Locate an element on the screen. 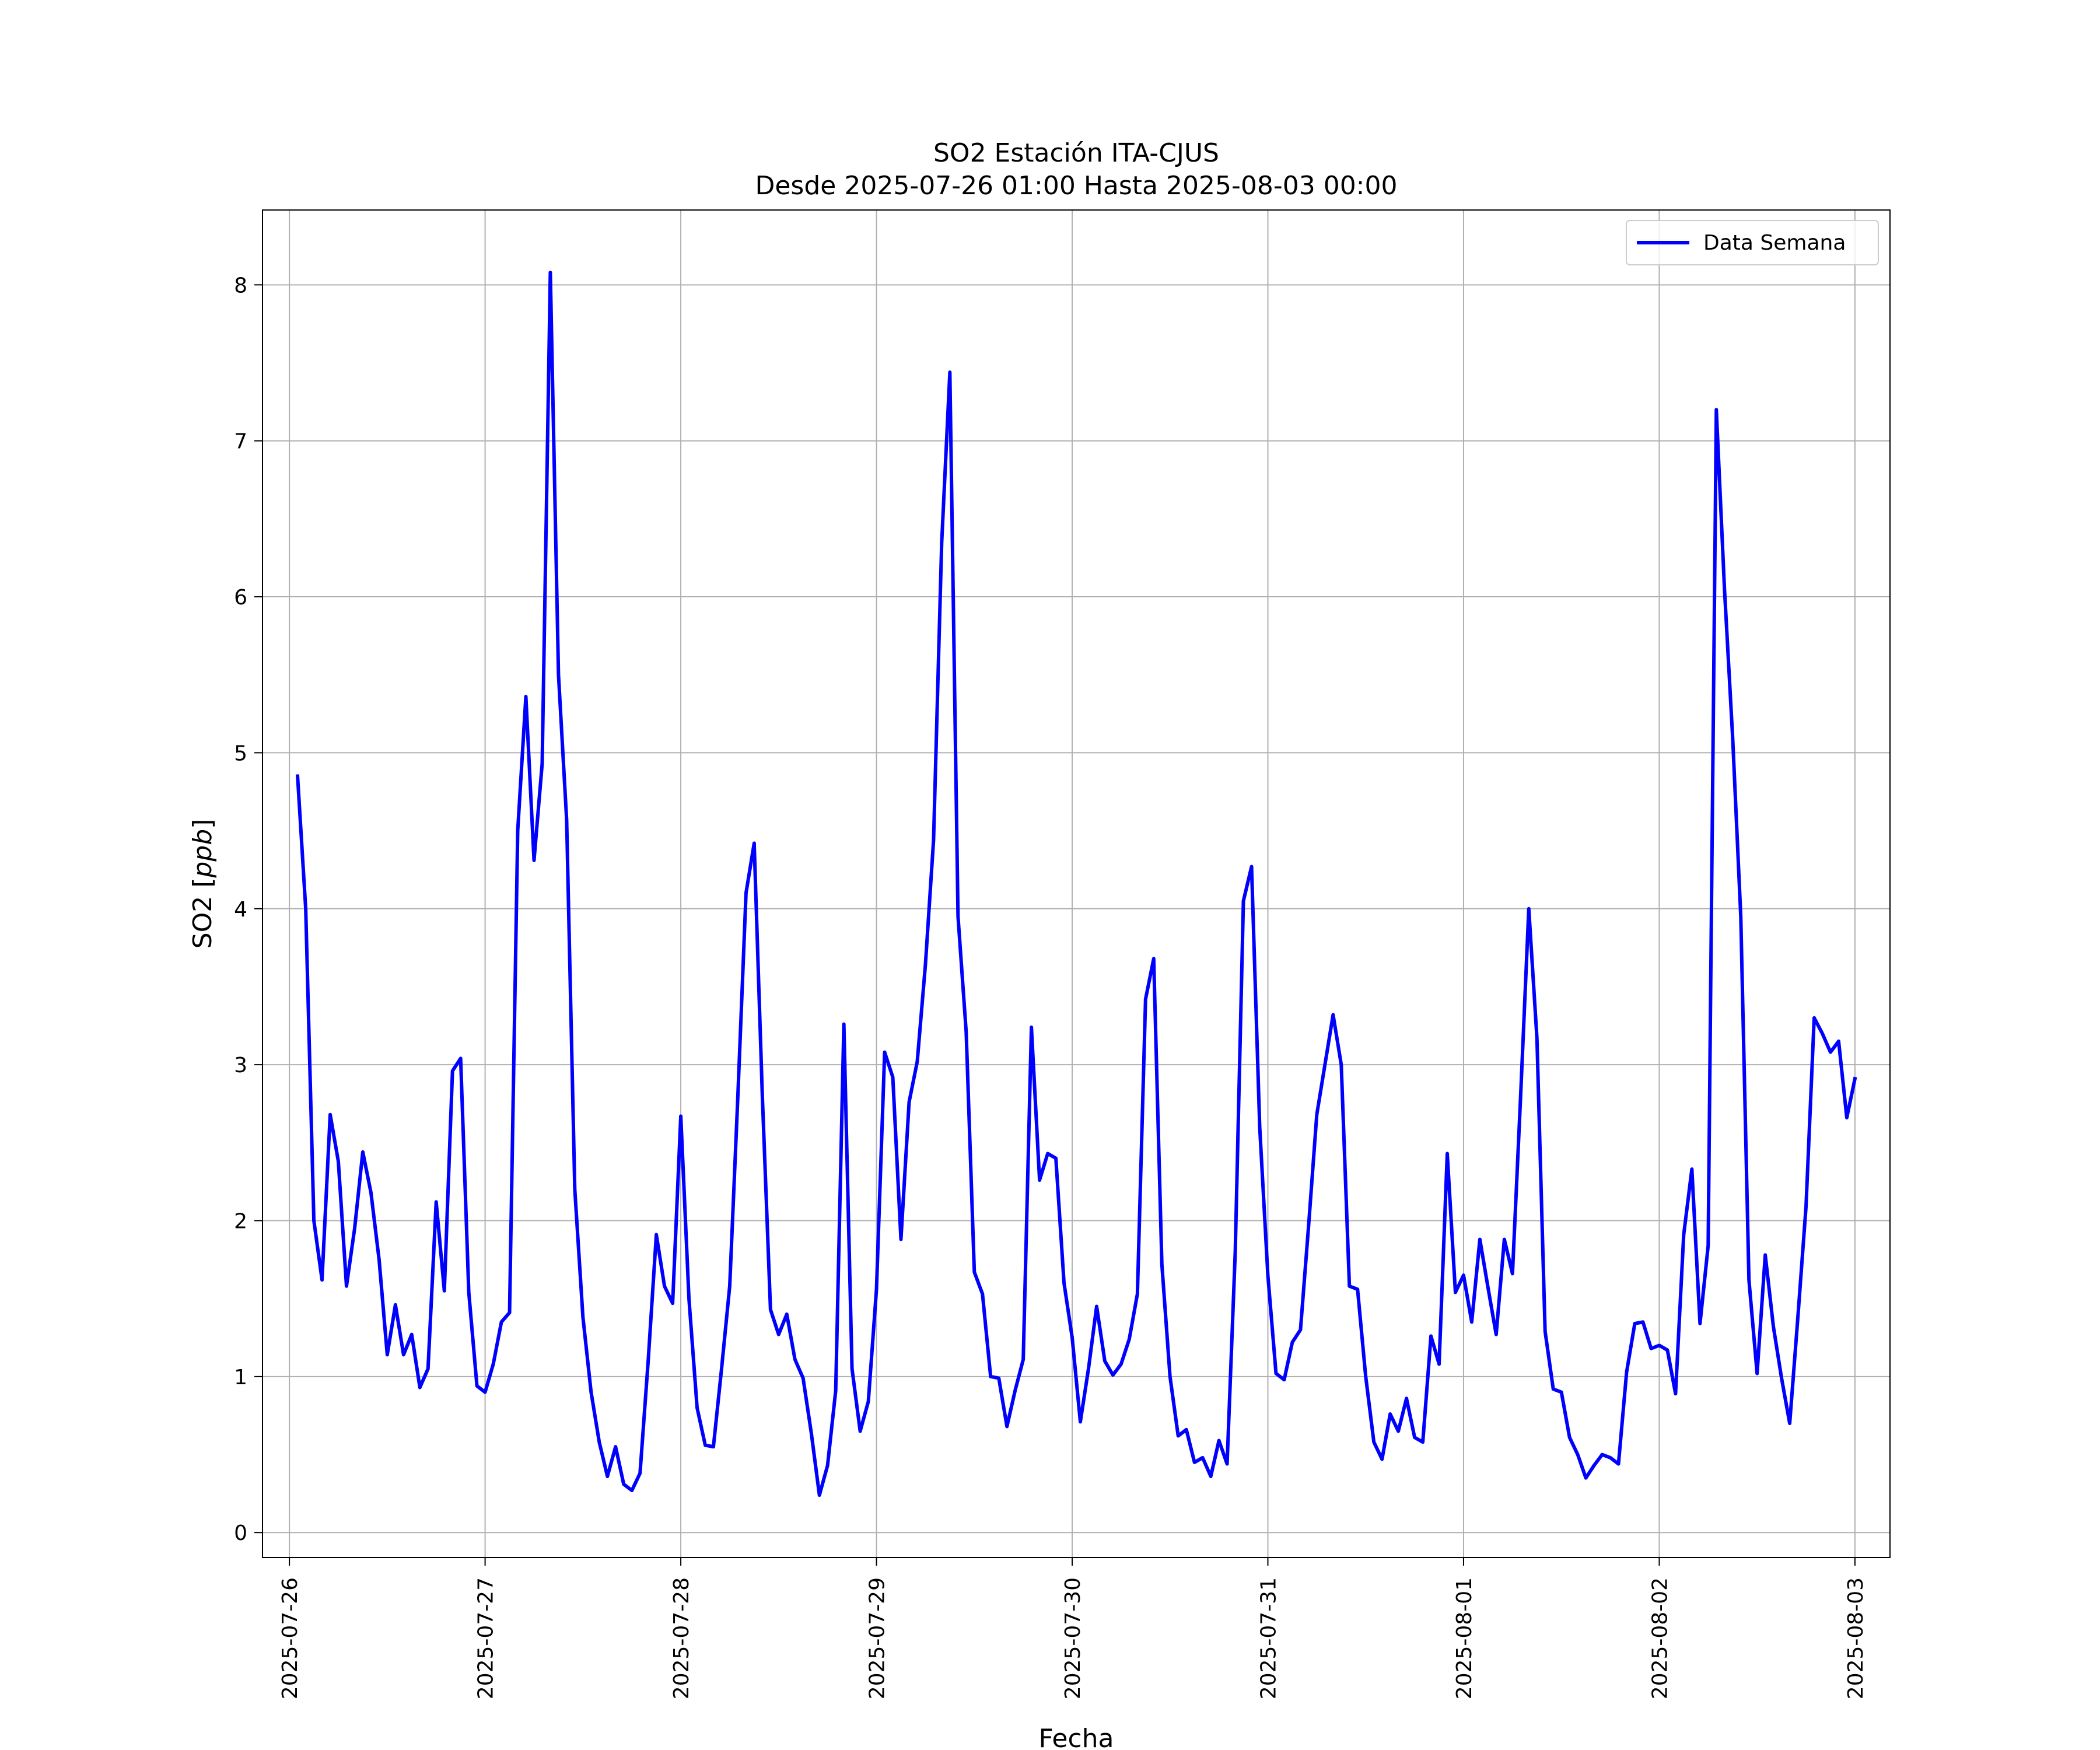  y-axis-label: SO2 [ppb] is located at coordinates (203, 884).